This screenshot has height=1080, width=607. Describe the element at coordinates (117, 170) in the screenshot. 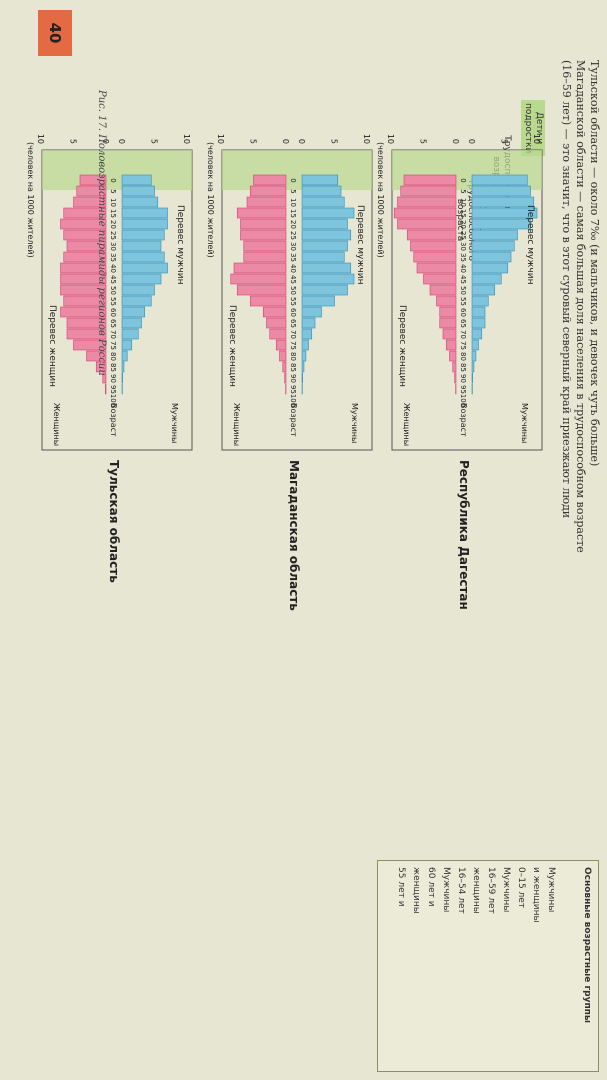

I see `kids-zone` at that location.